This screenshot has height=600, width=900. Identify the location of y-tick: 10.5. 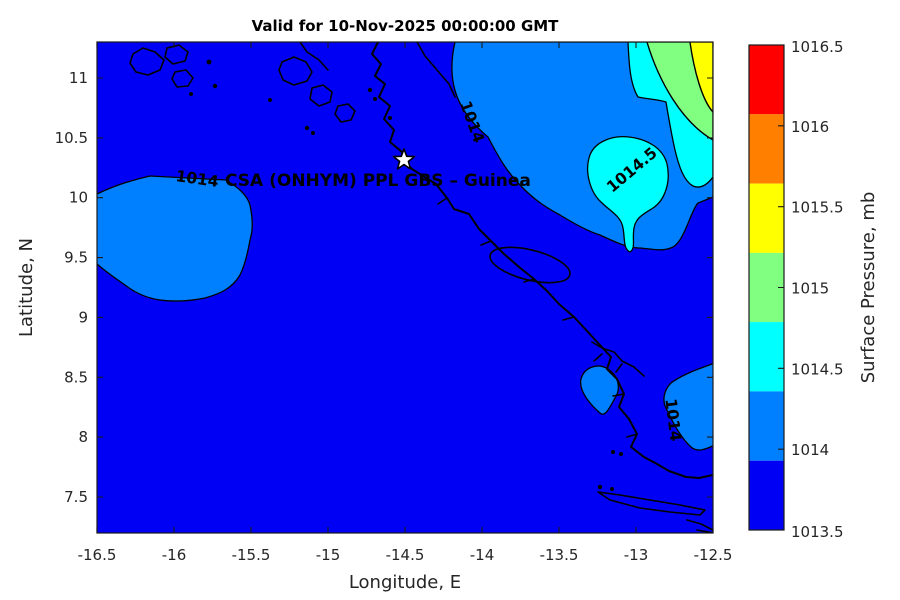
(71, 138).